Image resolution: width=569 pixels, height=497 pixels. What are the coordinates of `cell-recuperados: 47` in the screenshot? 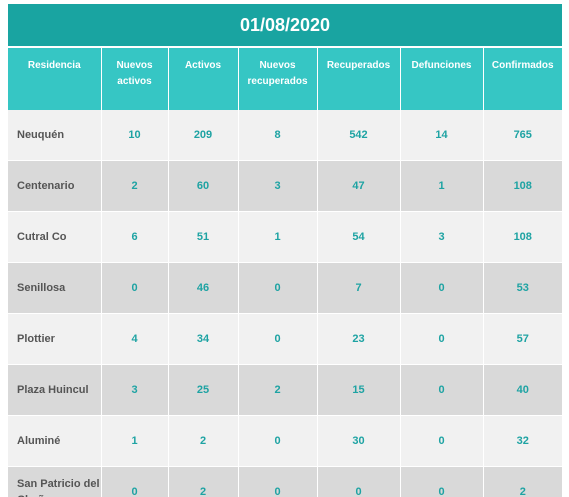 It's located at (359, 186).